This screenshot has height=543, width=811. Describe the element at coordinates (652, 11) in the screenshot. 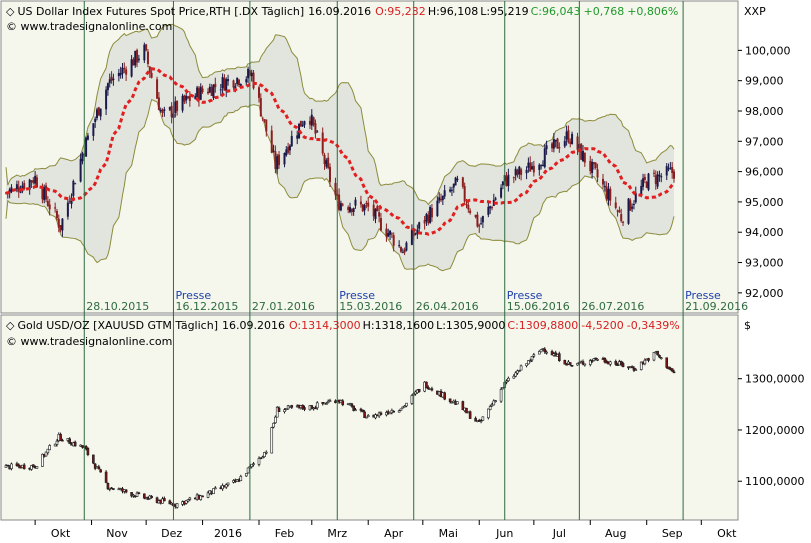

I see `usd-change-pct: +0,806%` at that location.